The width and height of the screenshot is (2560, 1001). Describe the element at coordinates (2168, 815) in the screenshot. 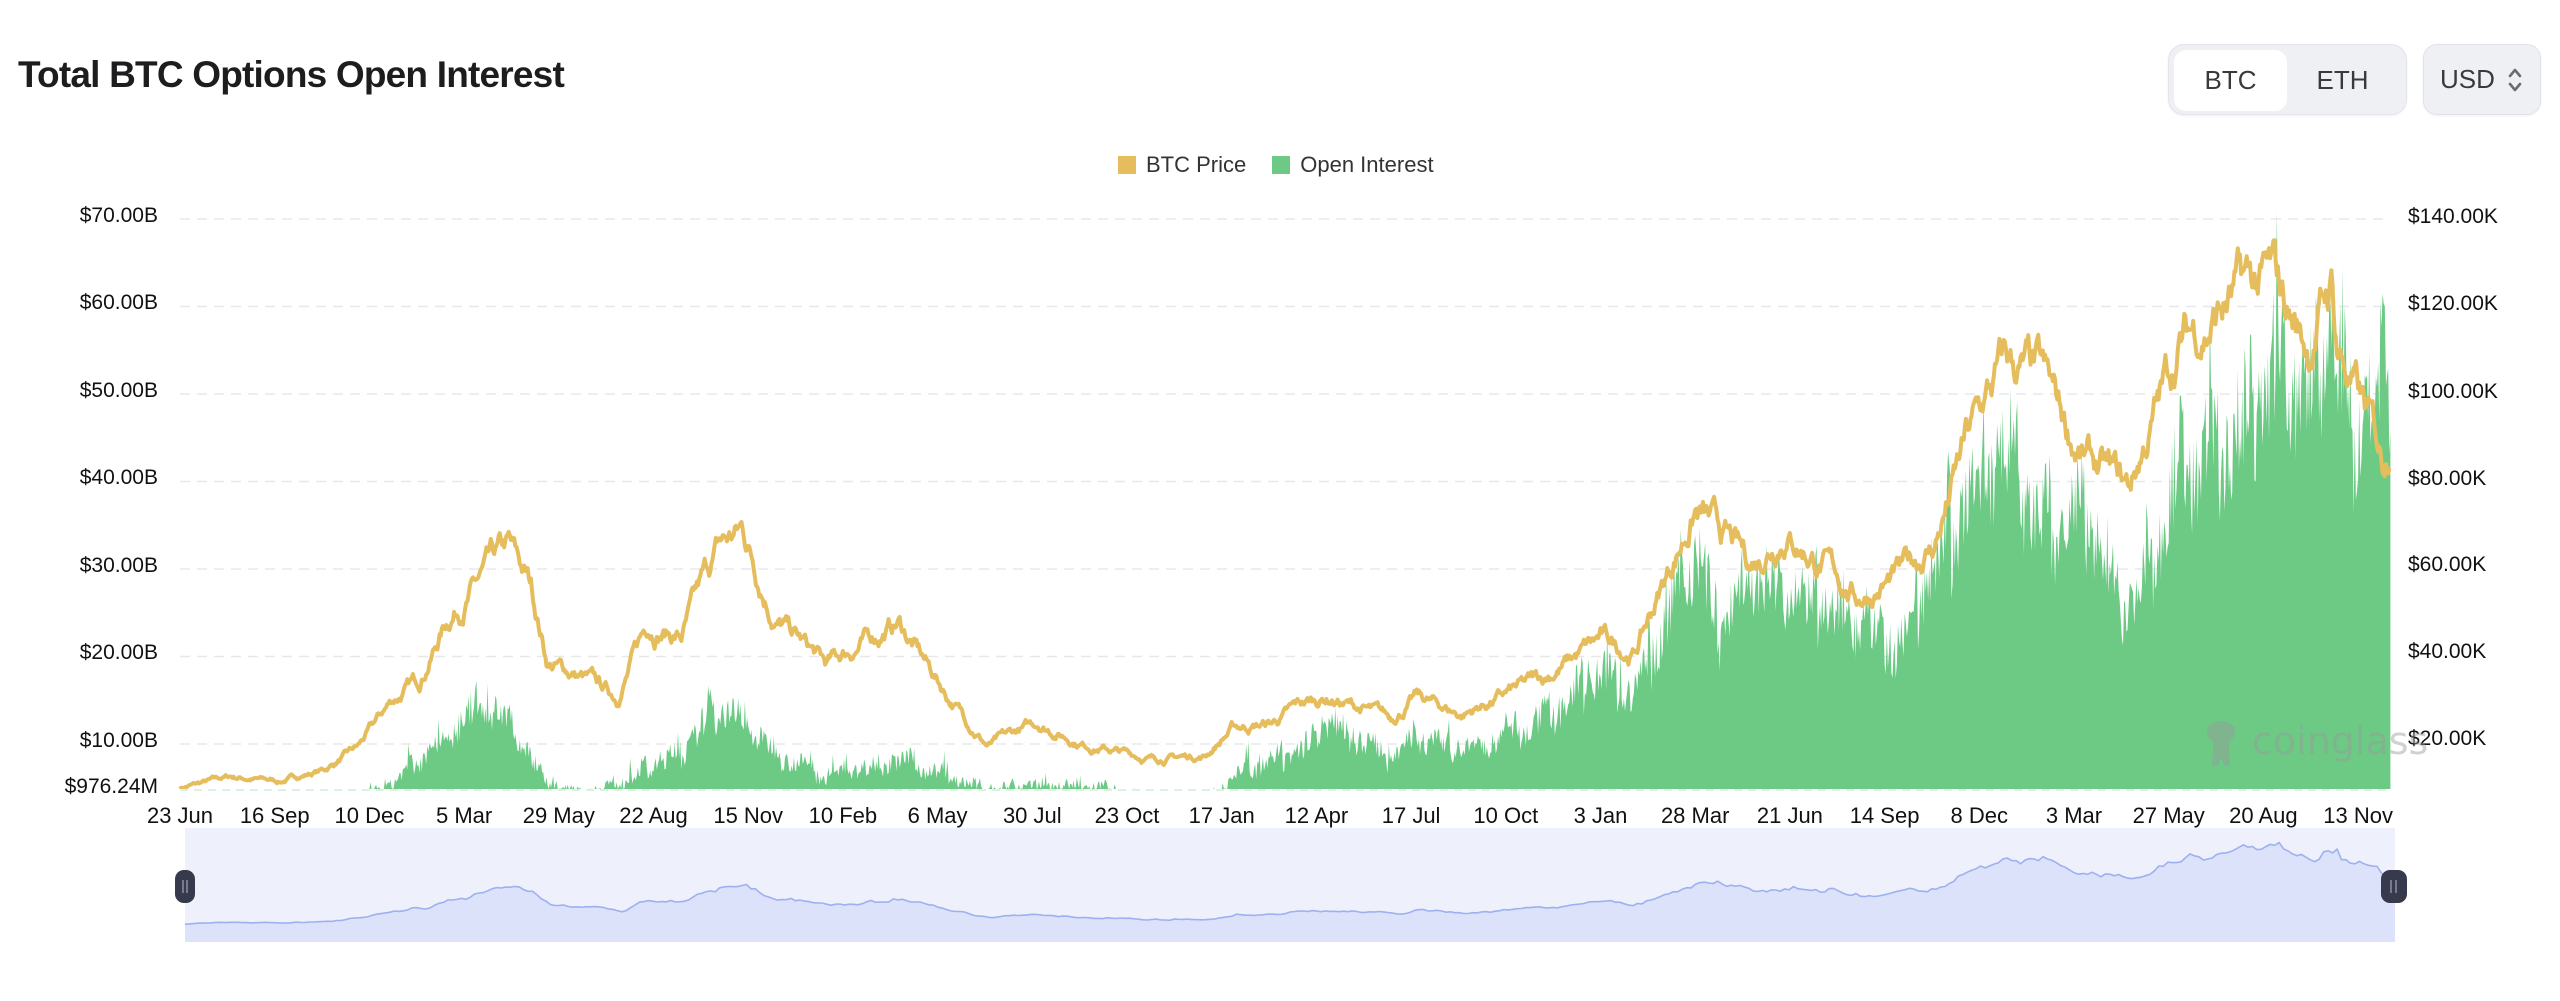

I see `x-tick-label: 27 May` at that location.